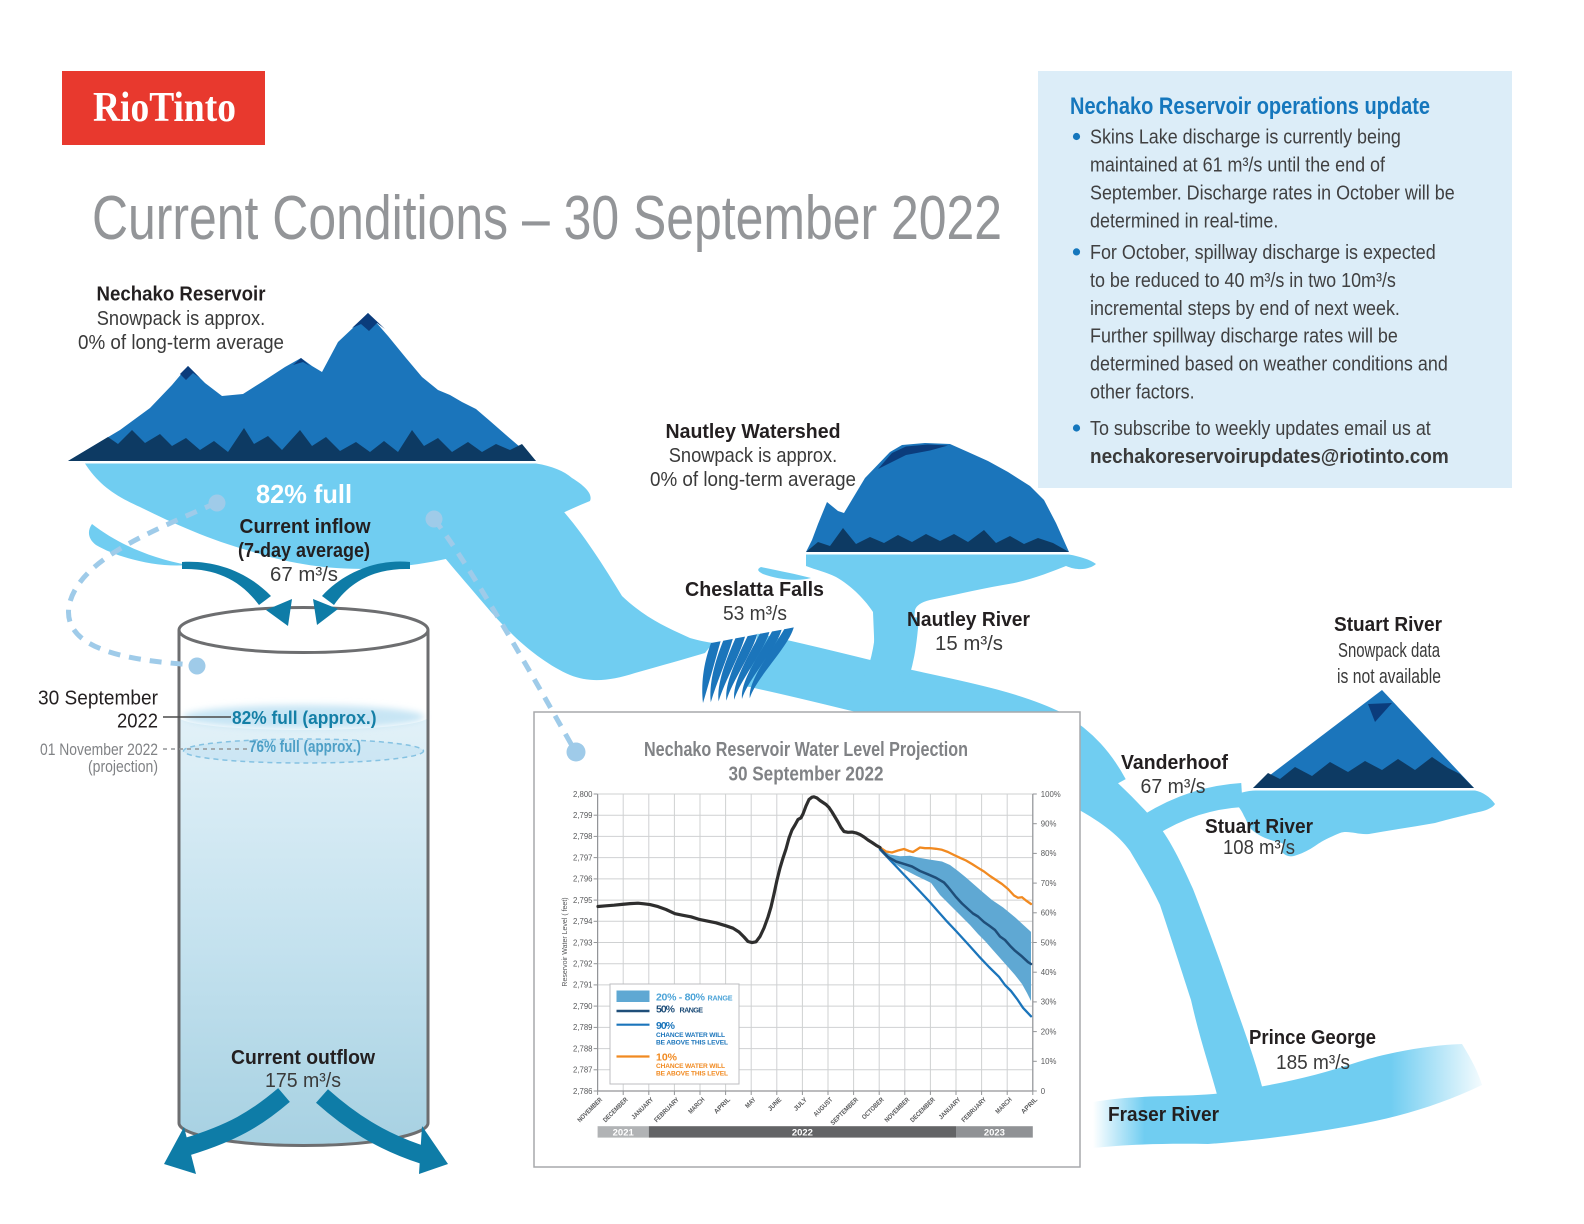 This screenshot has height=1224, width=1584. What do you see at coordinates (1049, 853) in the screenshot?
I see `svg-text: 80%` at bounding box center [1049, 853].